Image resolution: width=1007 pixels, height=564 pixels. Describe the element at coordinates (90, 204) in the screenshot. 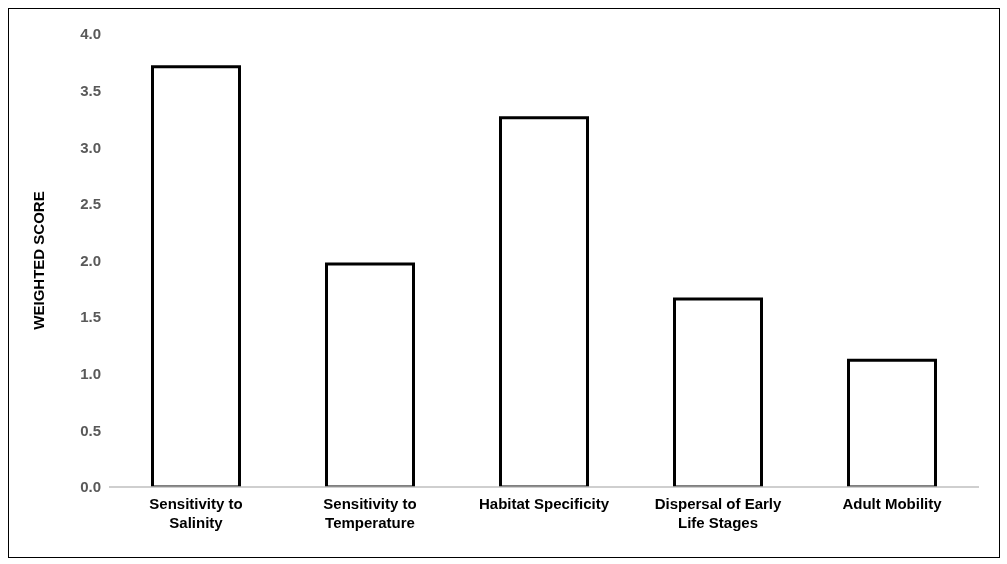

I see `y-tick-label: 2.5` at that location.